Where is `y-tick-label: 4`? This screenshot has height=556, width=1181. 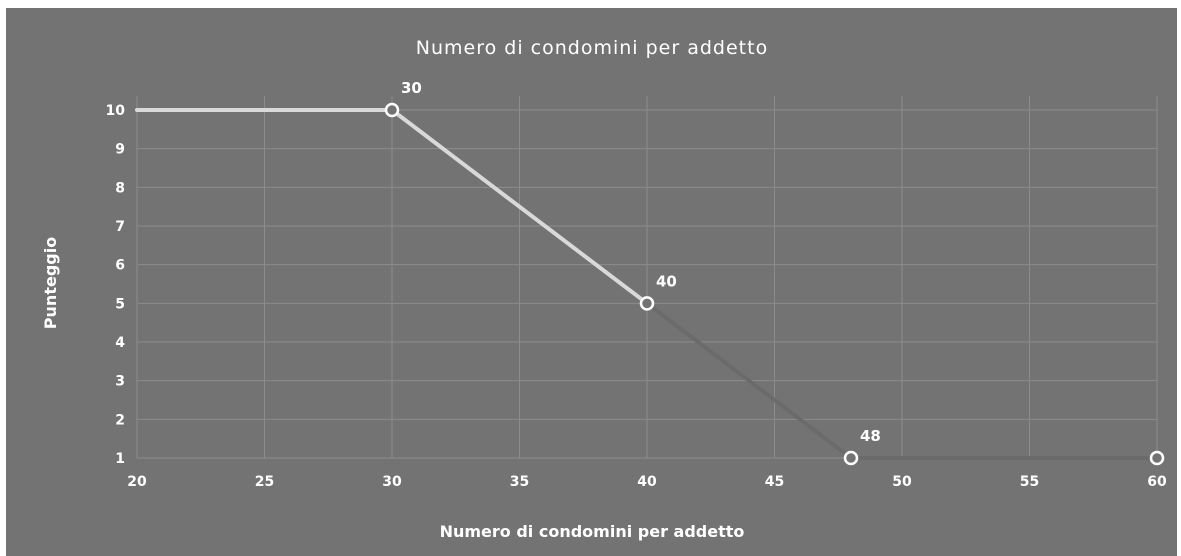 y-tick-label: 4 is located at coordinates (120, 343).